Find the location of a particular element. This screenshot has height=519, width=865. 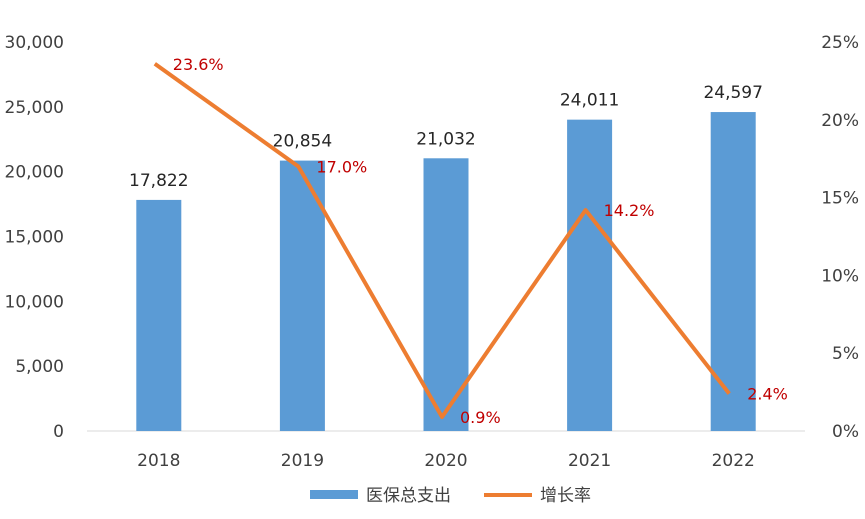

x-tick-label: 2021 is located at coordinates (589, 461).